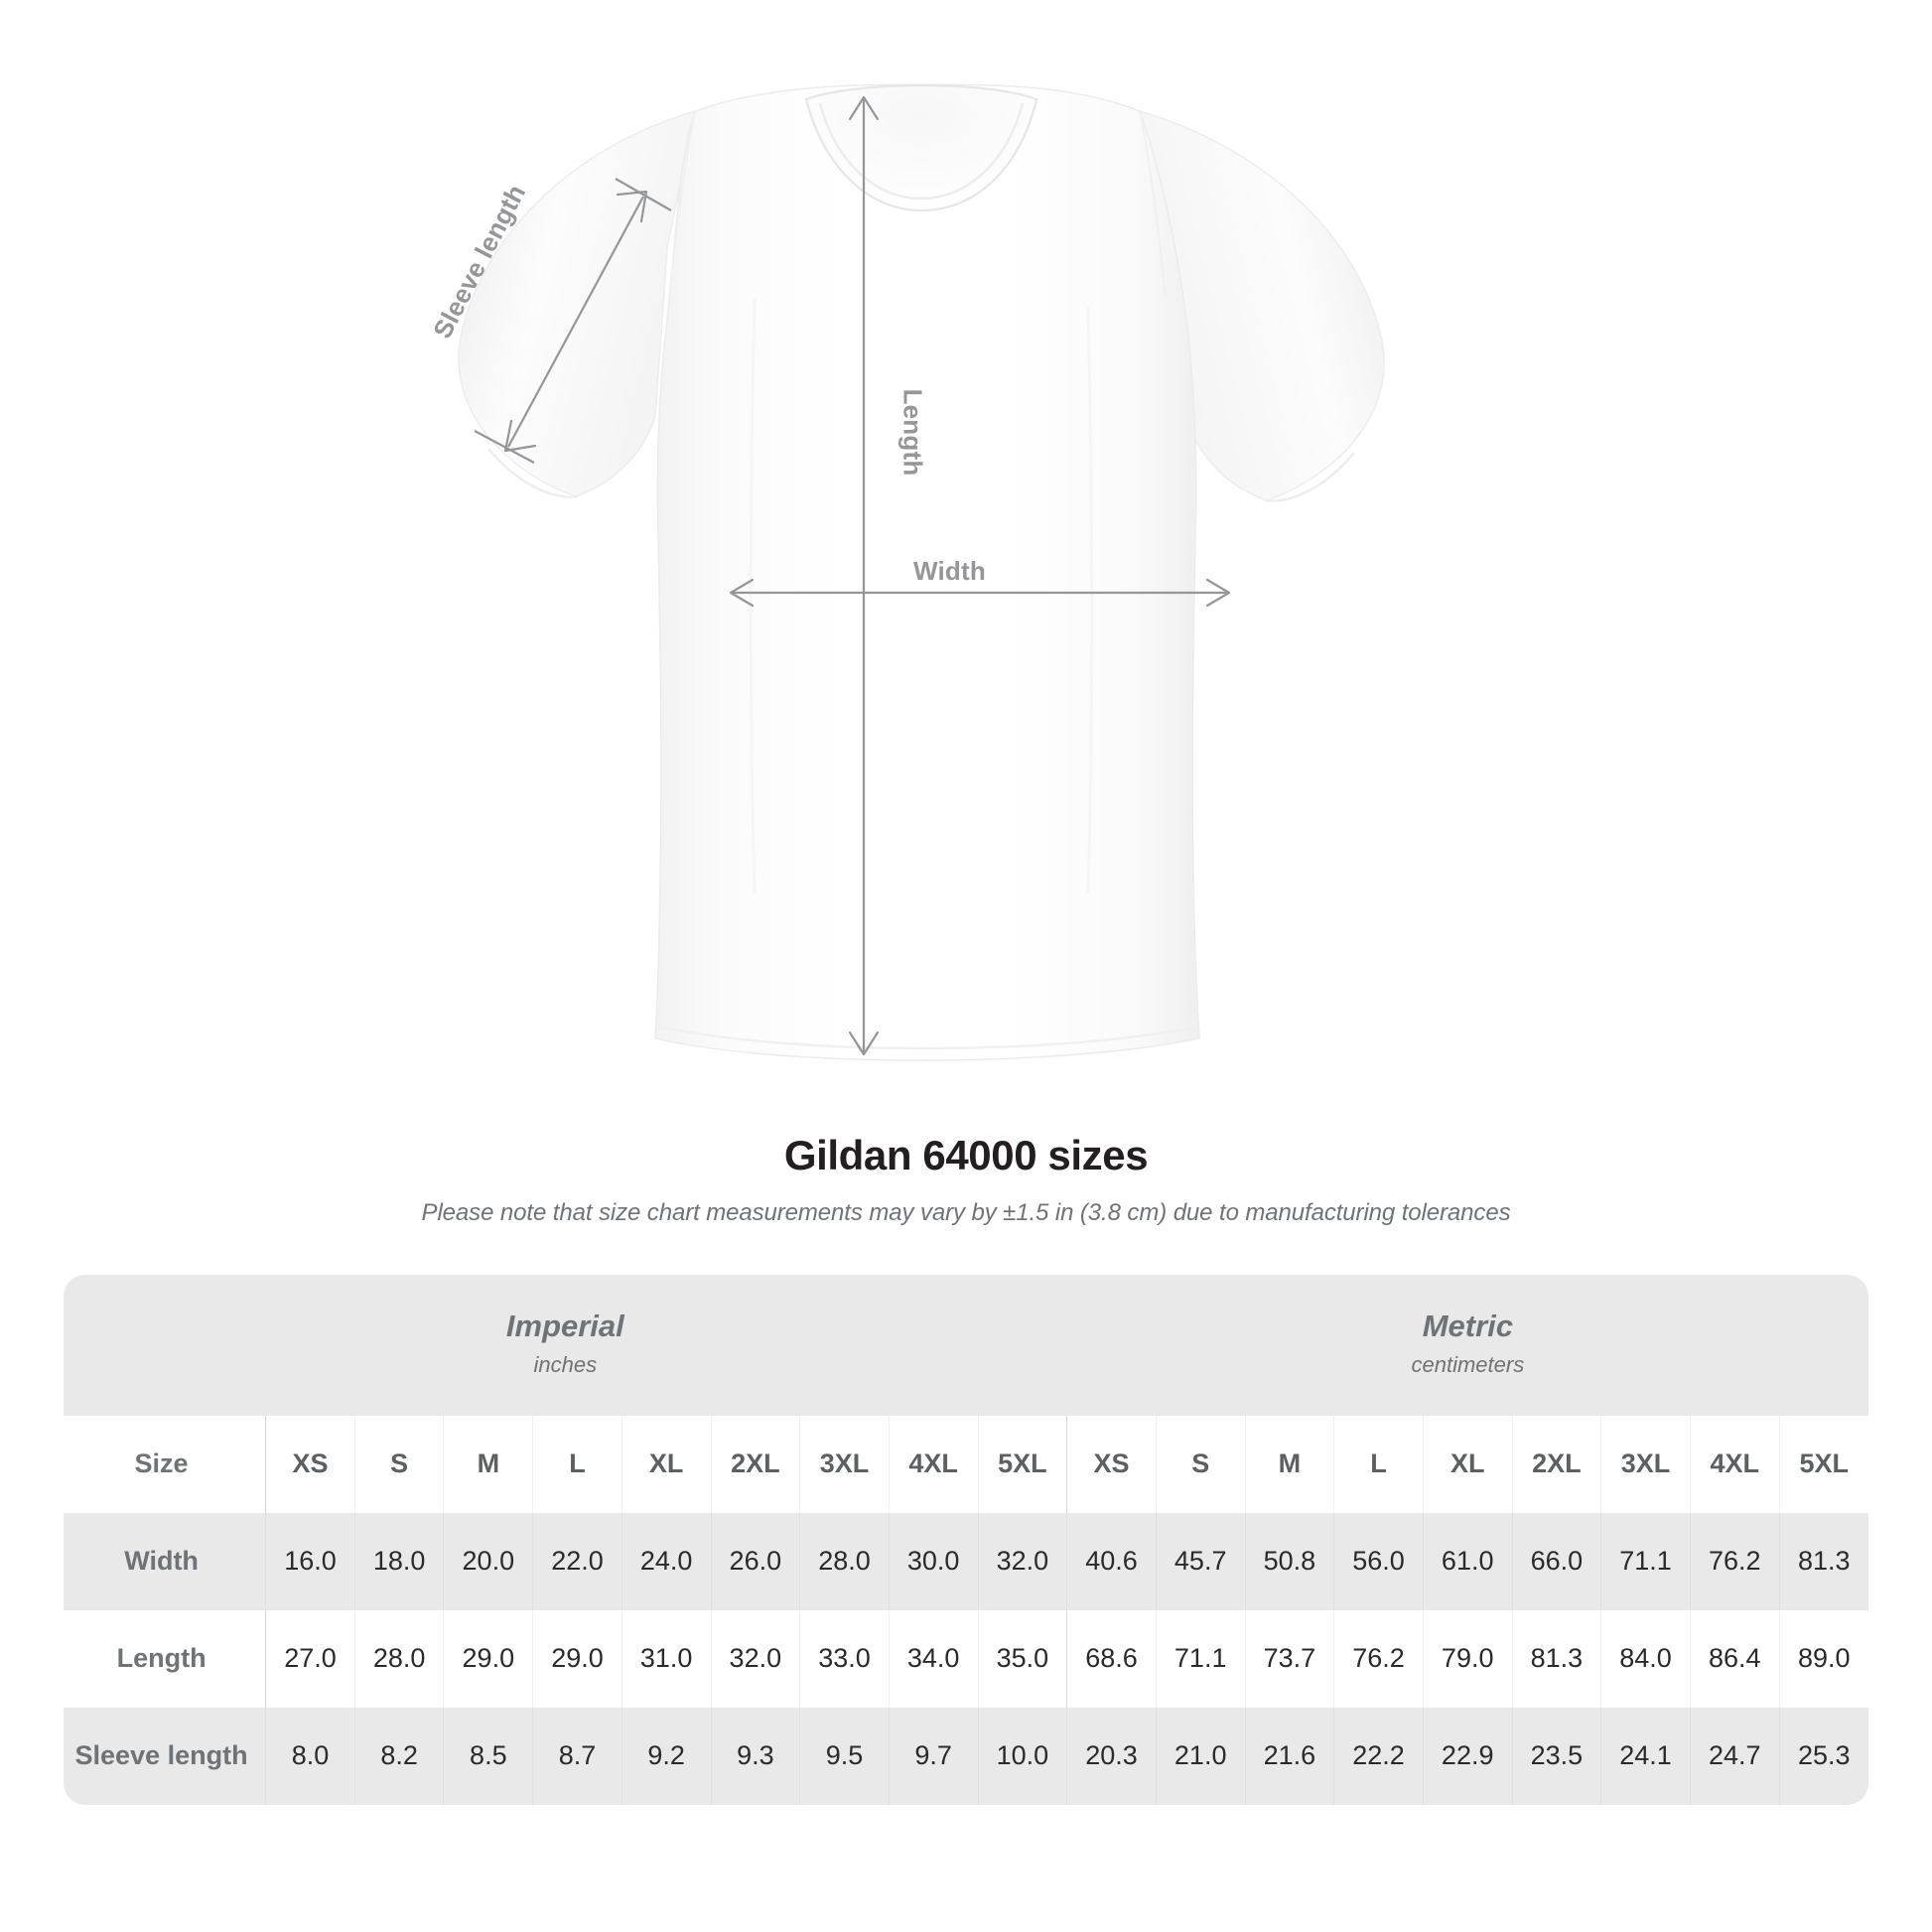 The width and height of the screenshot is (1932, 1932). I want to click on metric-unit-header: Metric centimeters, so click(1467, 1345).